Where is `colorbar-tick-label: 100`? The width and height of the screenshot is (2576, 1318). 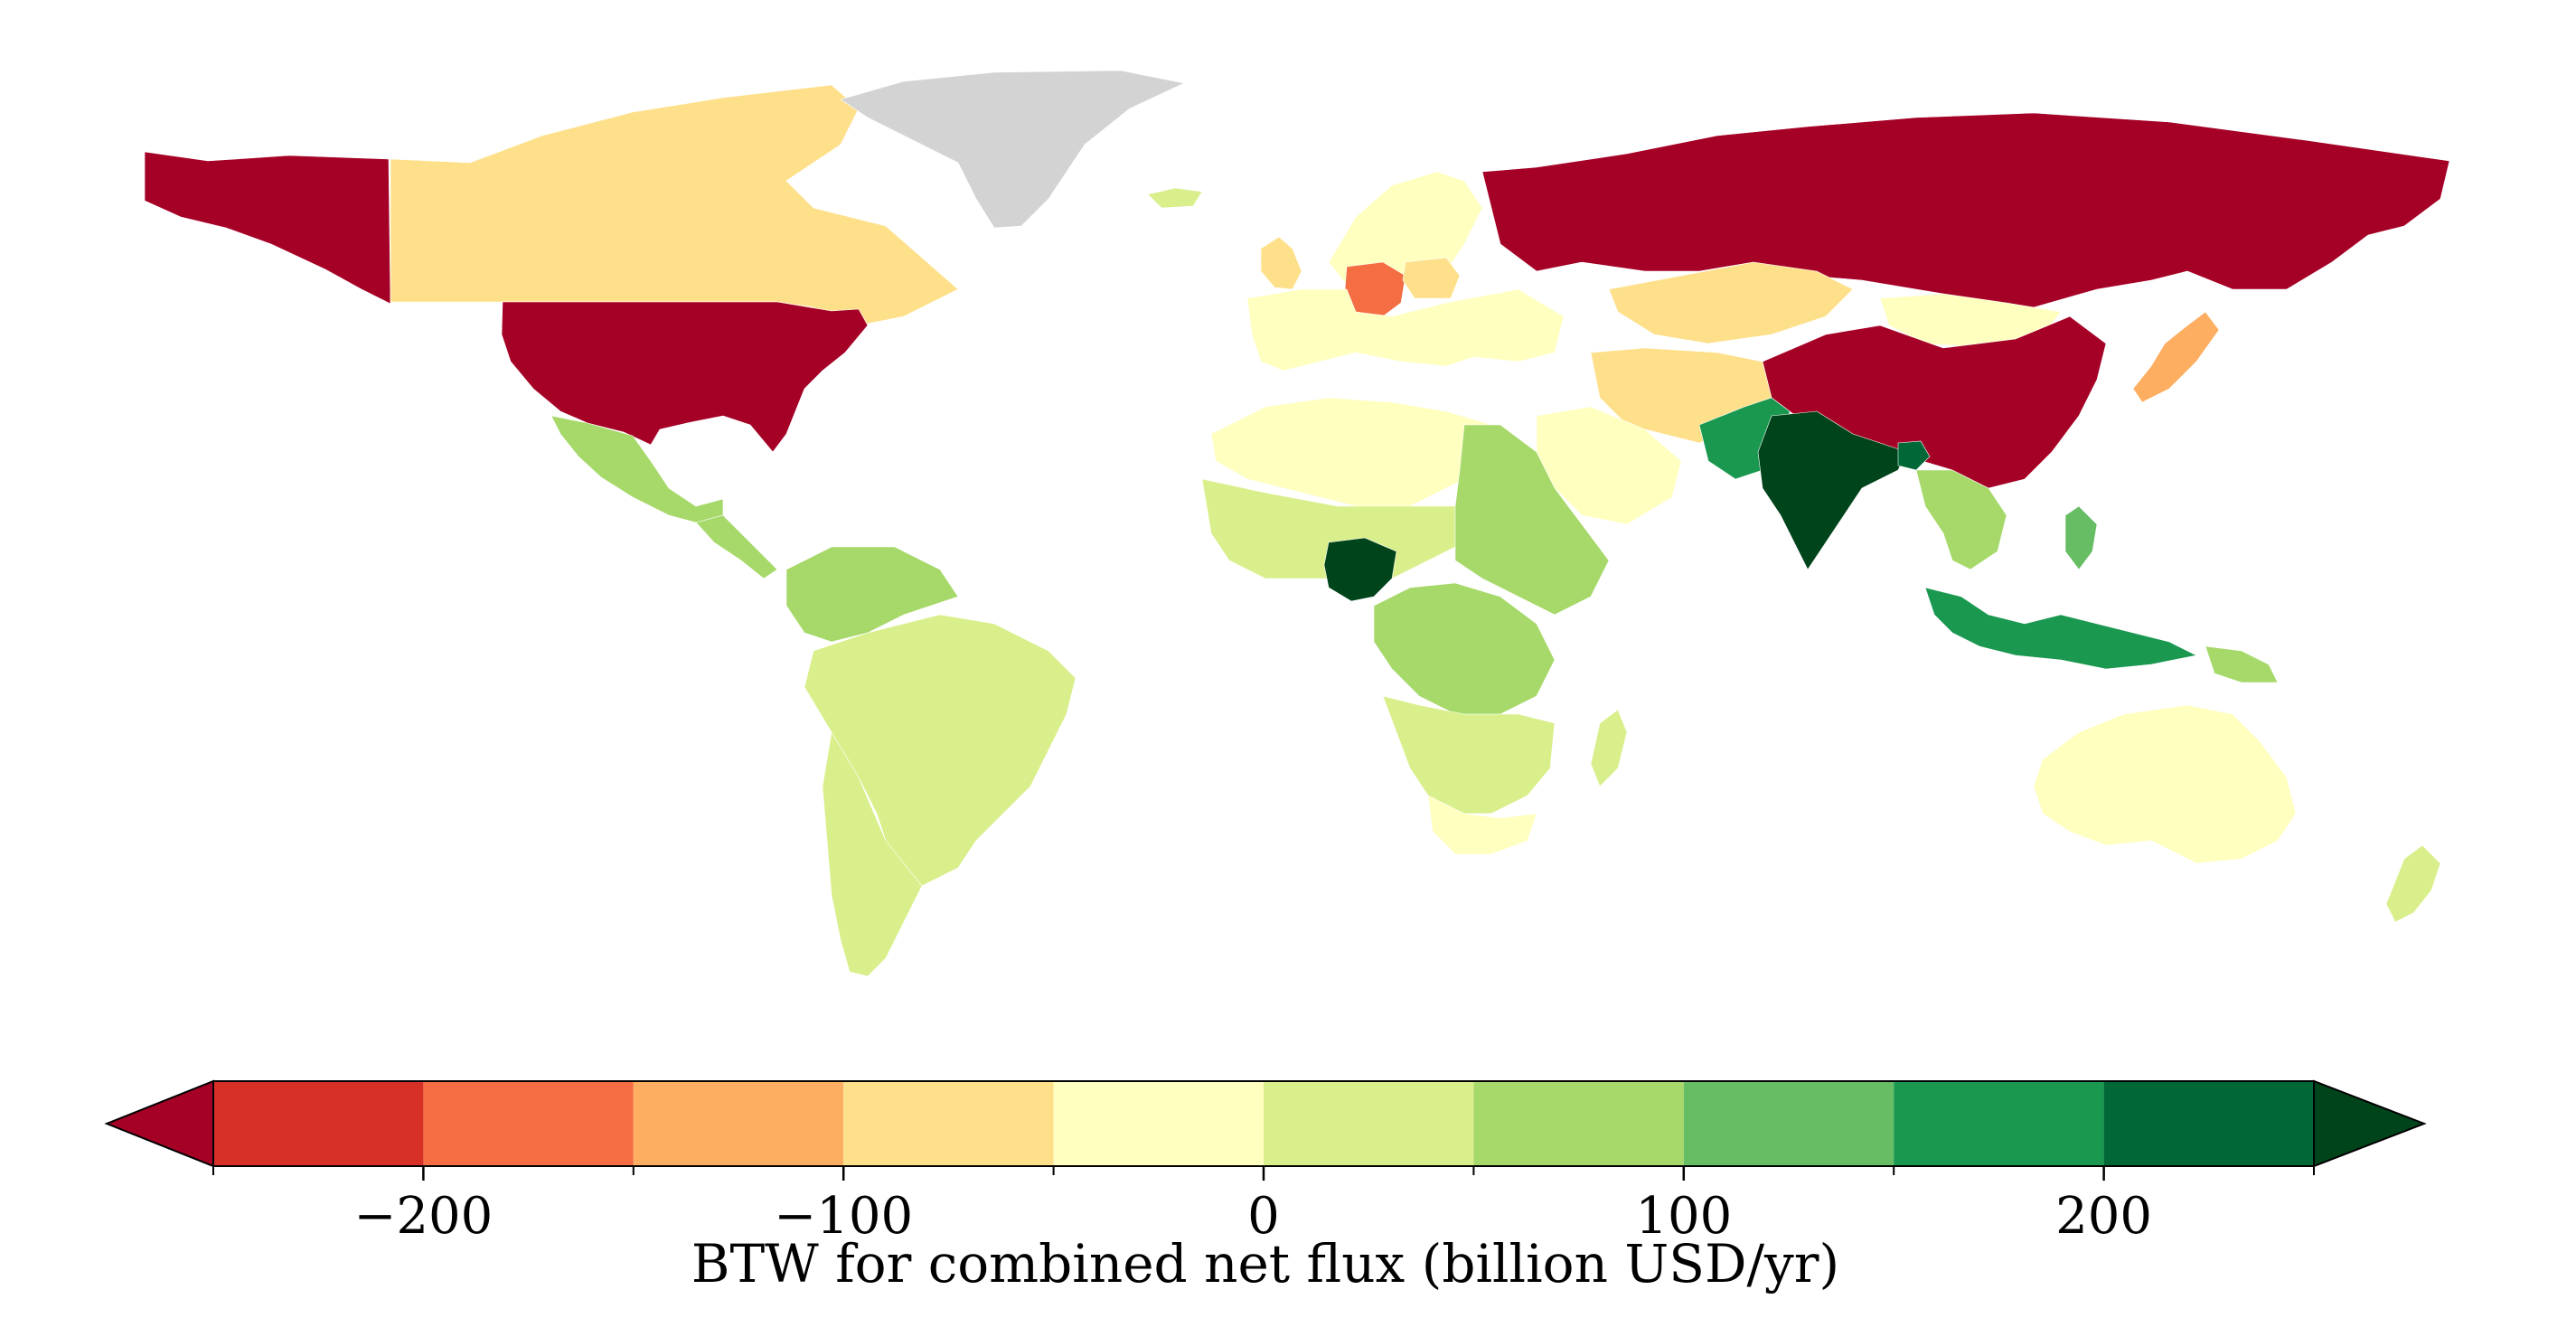
colorbar-tick-label: 100 is located at coordinates (1683, 1217).